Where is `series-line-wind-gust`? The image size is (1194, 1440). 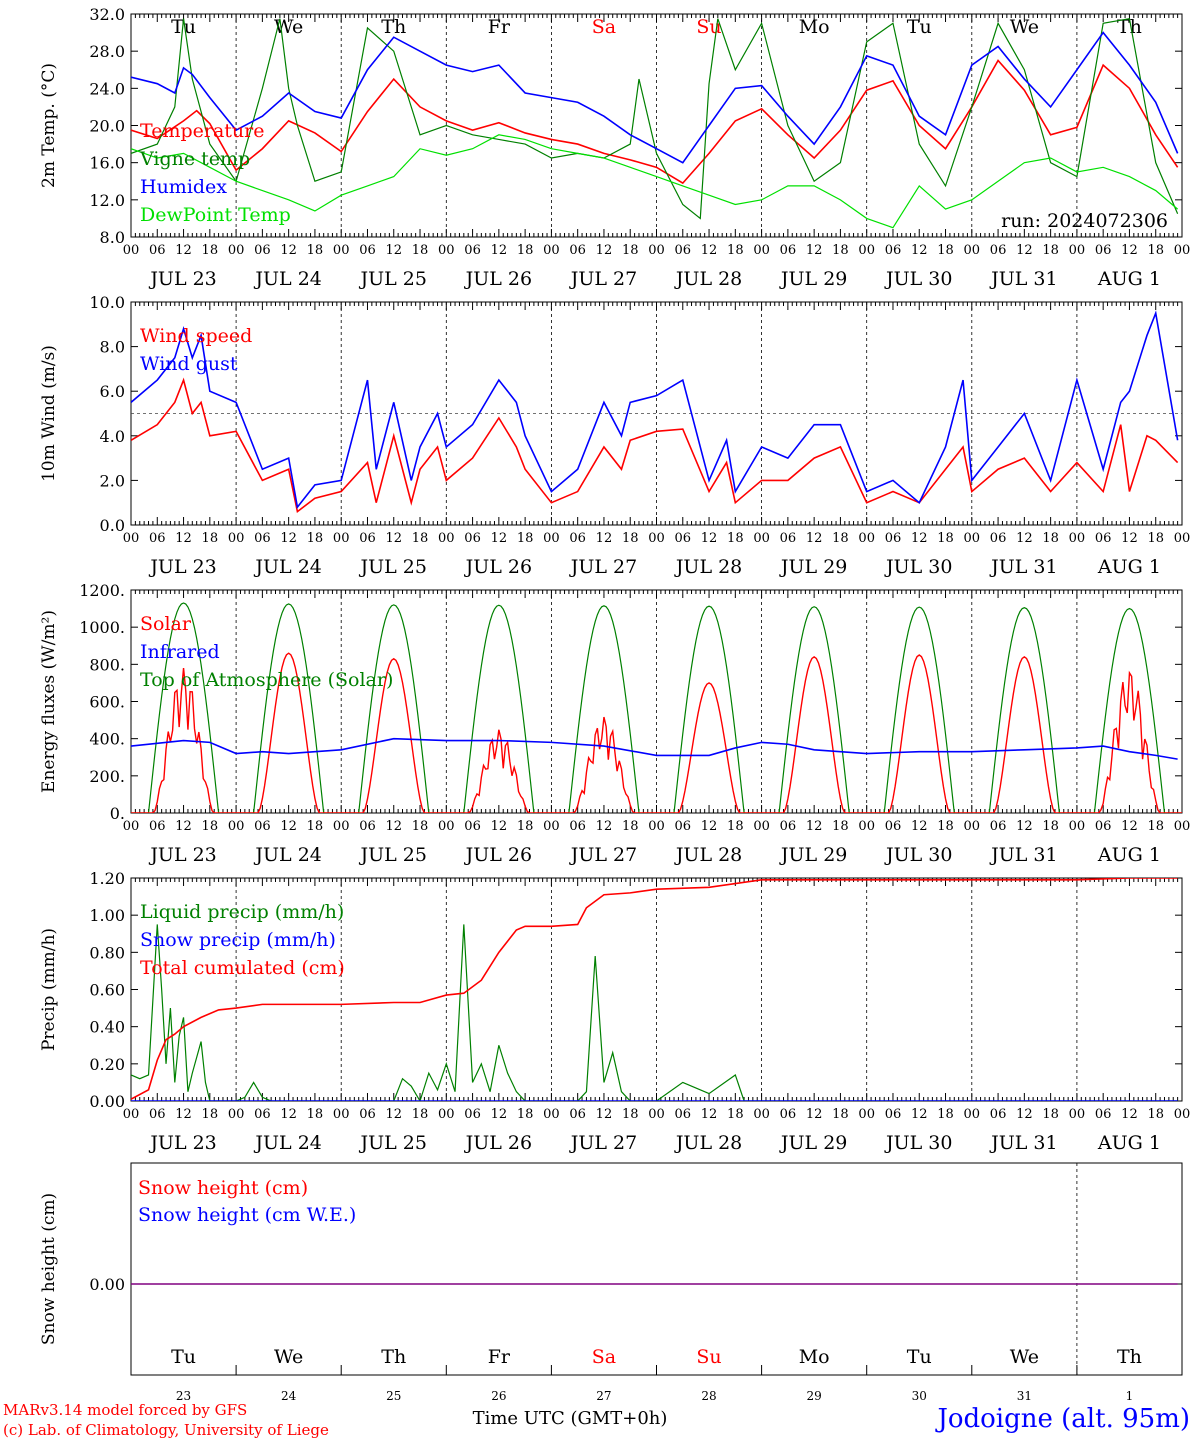 series-line-wind-gust is located at coordinates (655, 410).